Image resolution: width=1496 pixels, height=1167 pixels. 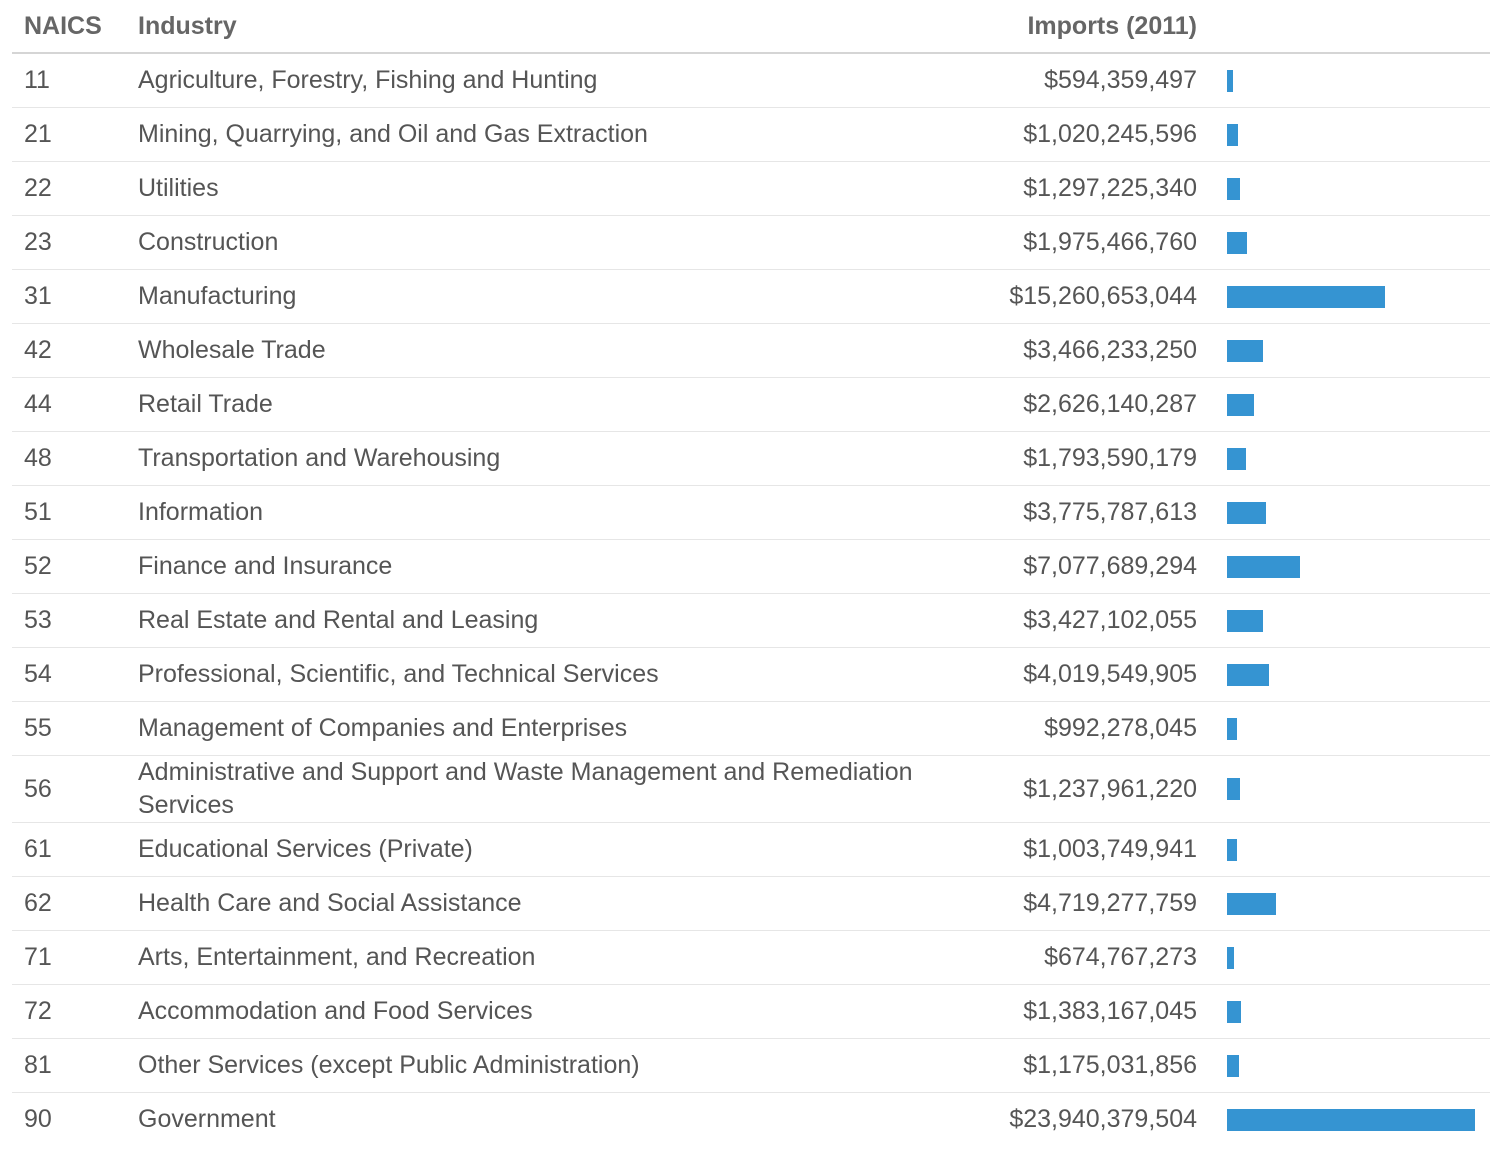 What do you see at coordinates (1087, 957) in the screenshot?
I see `imports-value: $674,767,273` at bounding box center [1087, 957].